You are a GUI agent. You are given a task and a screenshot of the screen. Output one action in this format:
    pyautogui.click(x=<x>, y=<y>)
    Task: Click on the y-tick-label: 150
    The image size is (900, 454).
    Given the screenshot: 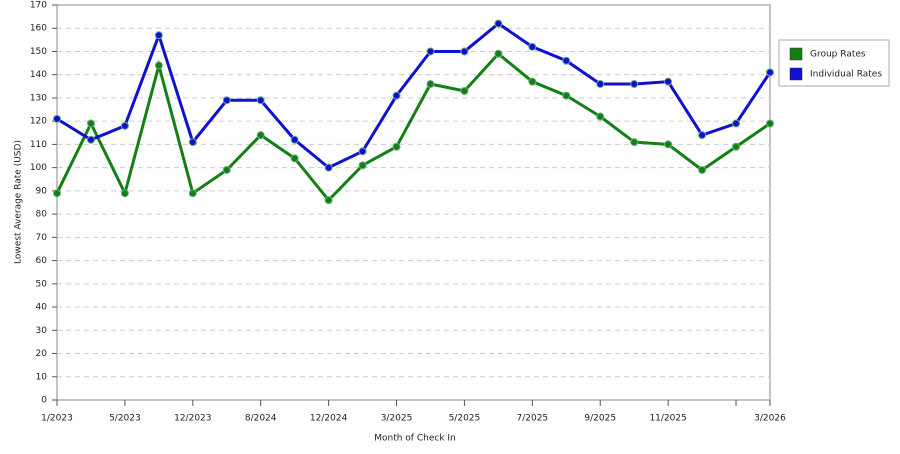 What is the action you would take?
    pyautogui.click(x=38, y=52)
    